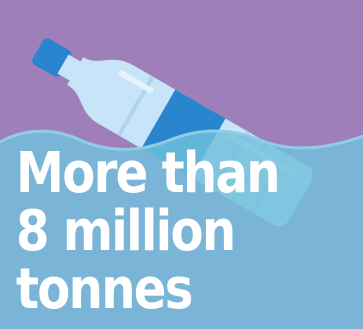  Describe the element at coordinates (104, 289) in the screenshot. I see `headline-line-3: tonnes` at that location.